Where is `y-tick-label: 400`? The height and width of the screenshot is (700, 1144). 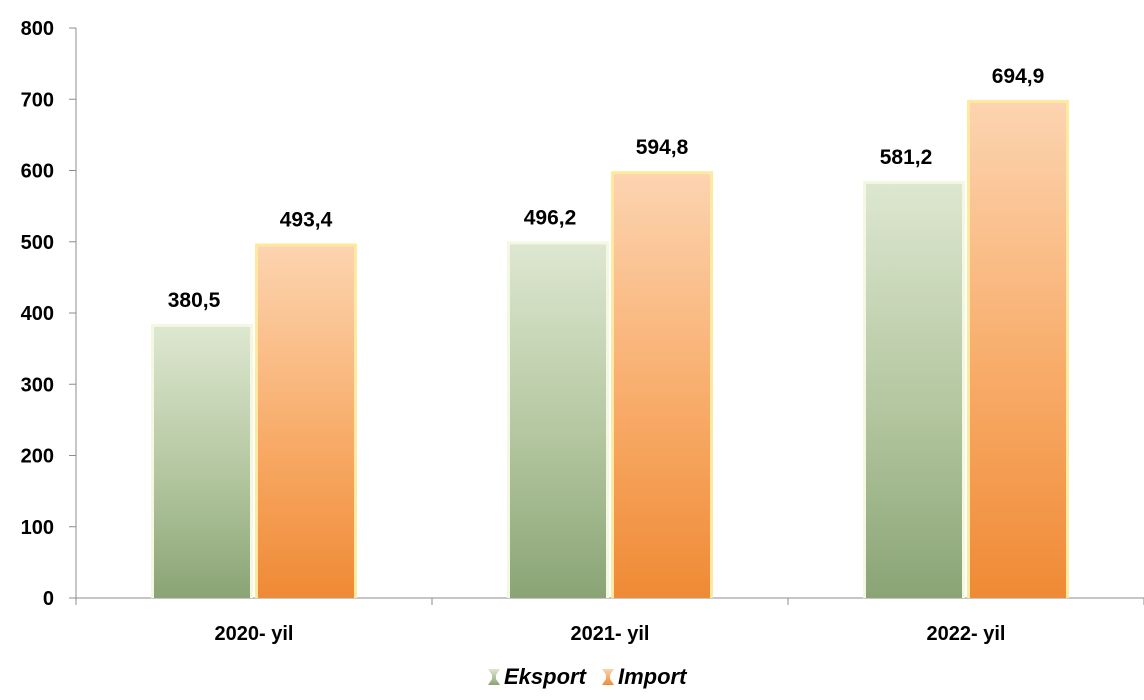 y-tick-label: 400 is located at coordinates (37, 314).